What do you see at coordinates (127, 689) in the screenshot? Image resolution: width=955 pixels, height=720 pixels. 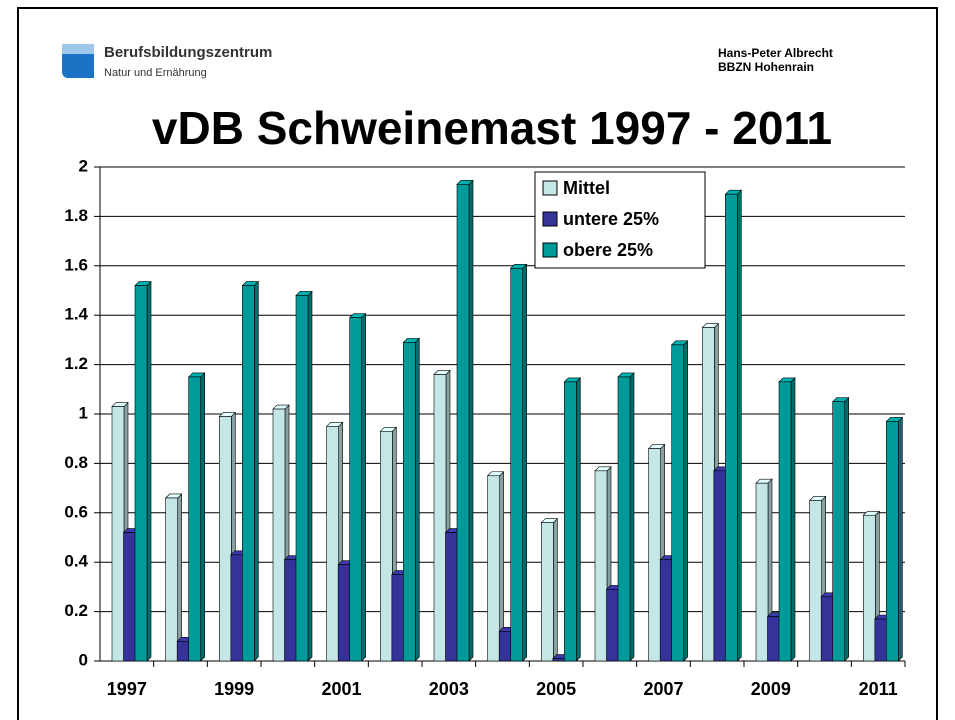 I see `x-tick-label: 1997` at bounding box center [127, 689].